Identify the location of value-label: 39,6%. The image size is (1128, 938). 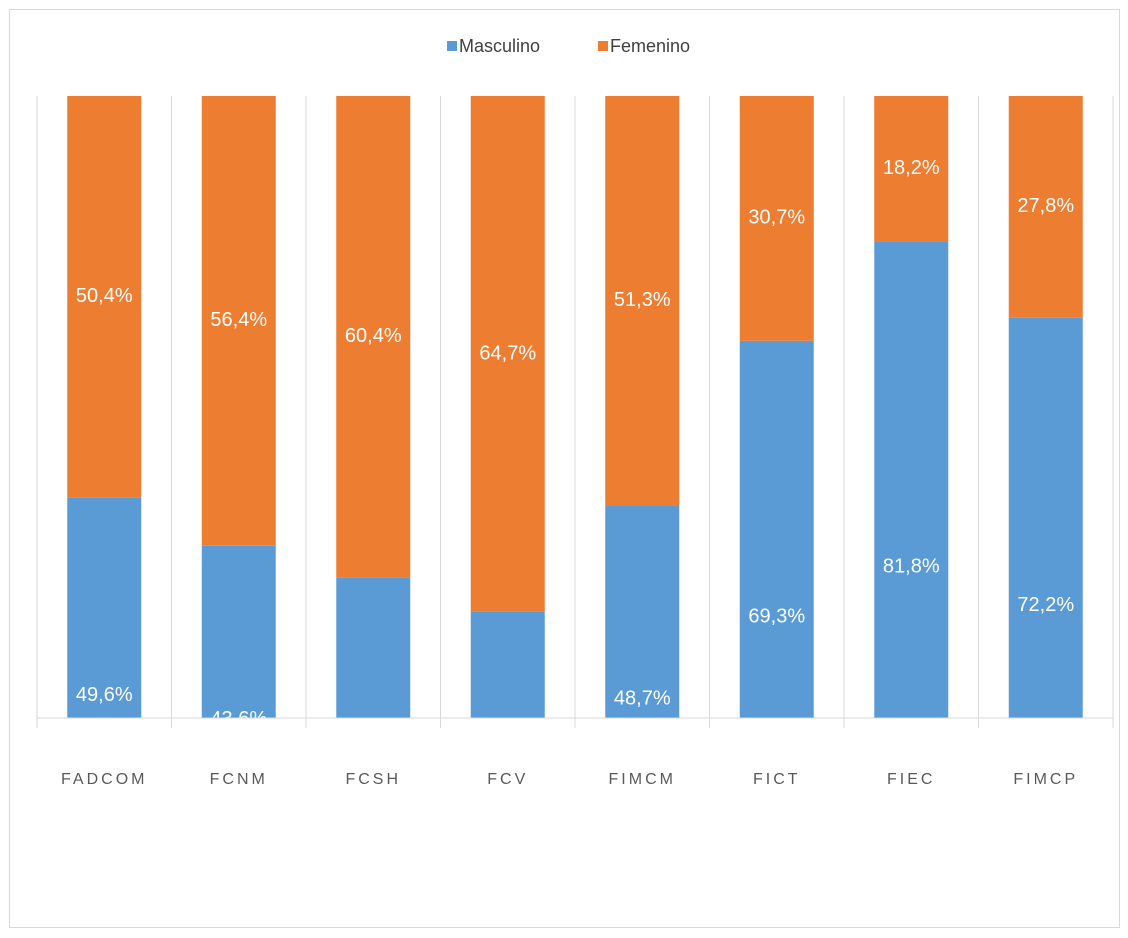
(373, 735).